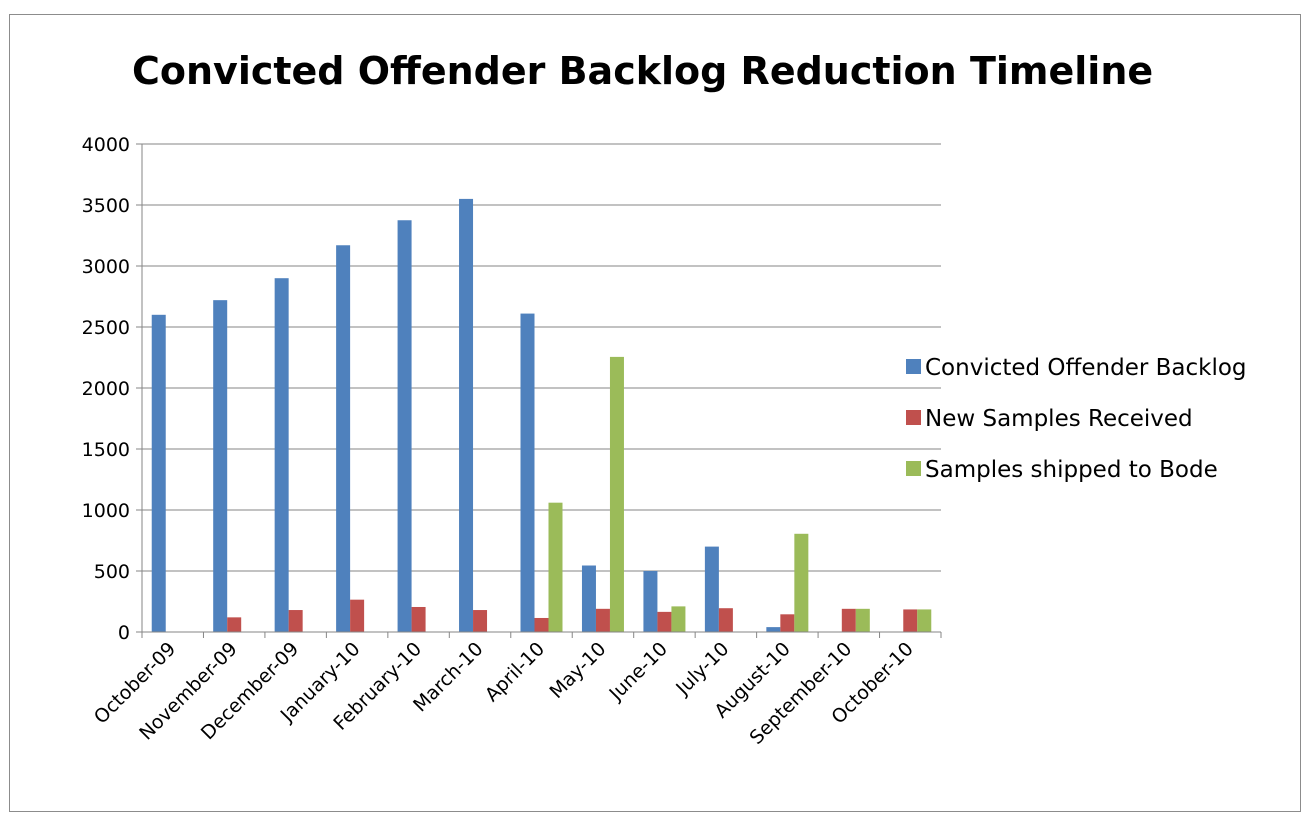 This screenshot has height=815, width=1303. I want to click on legend-label: Samples shipped to Bode, so click(1071, 470).